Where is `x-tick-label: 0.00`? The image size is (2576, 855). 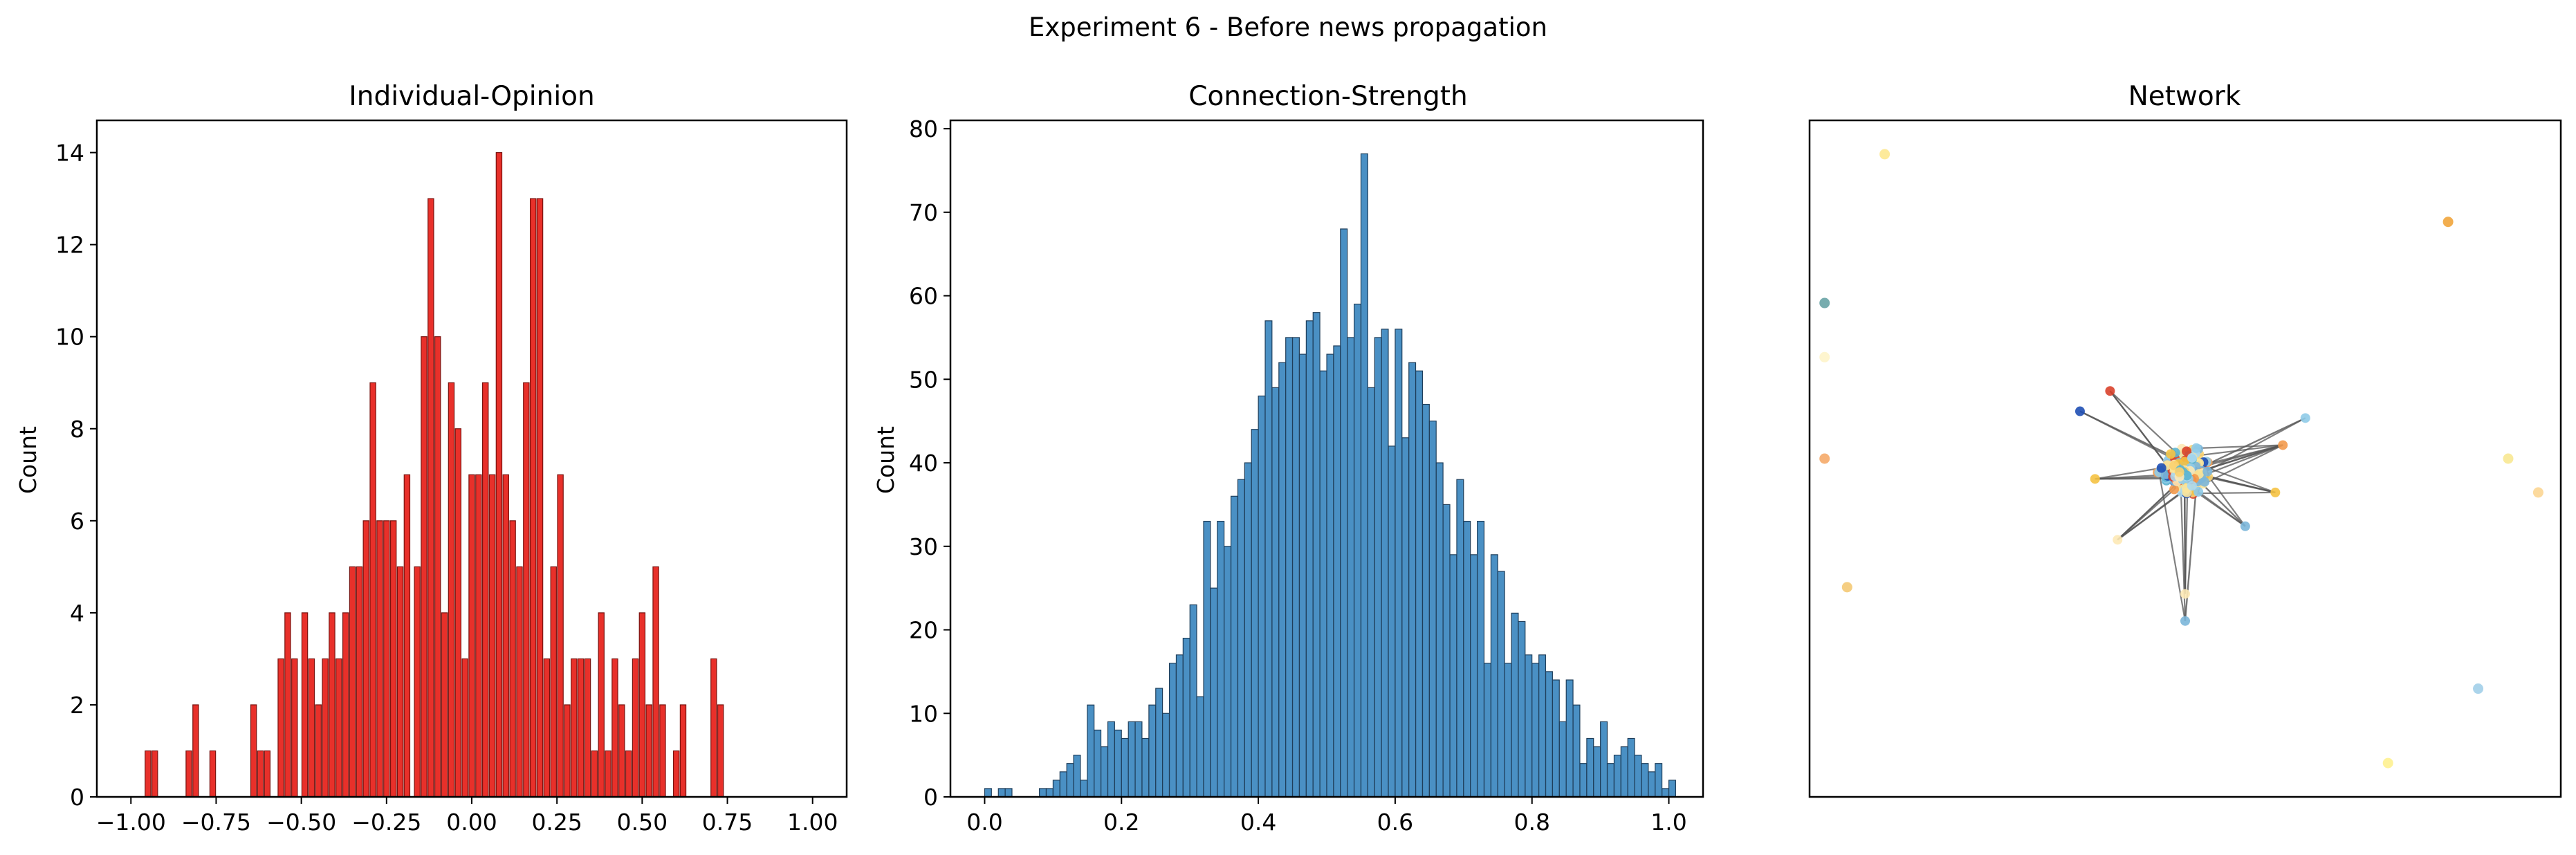 x-tick-label: 0.00 is located at coordinates (471, 822).